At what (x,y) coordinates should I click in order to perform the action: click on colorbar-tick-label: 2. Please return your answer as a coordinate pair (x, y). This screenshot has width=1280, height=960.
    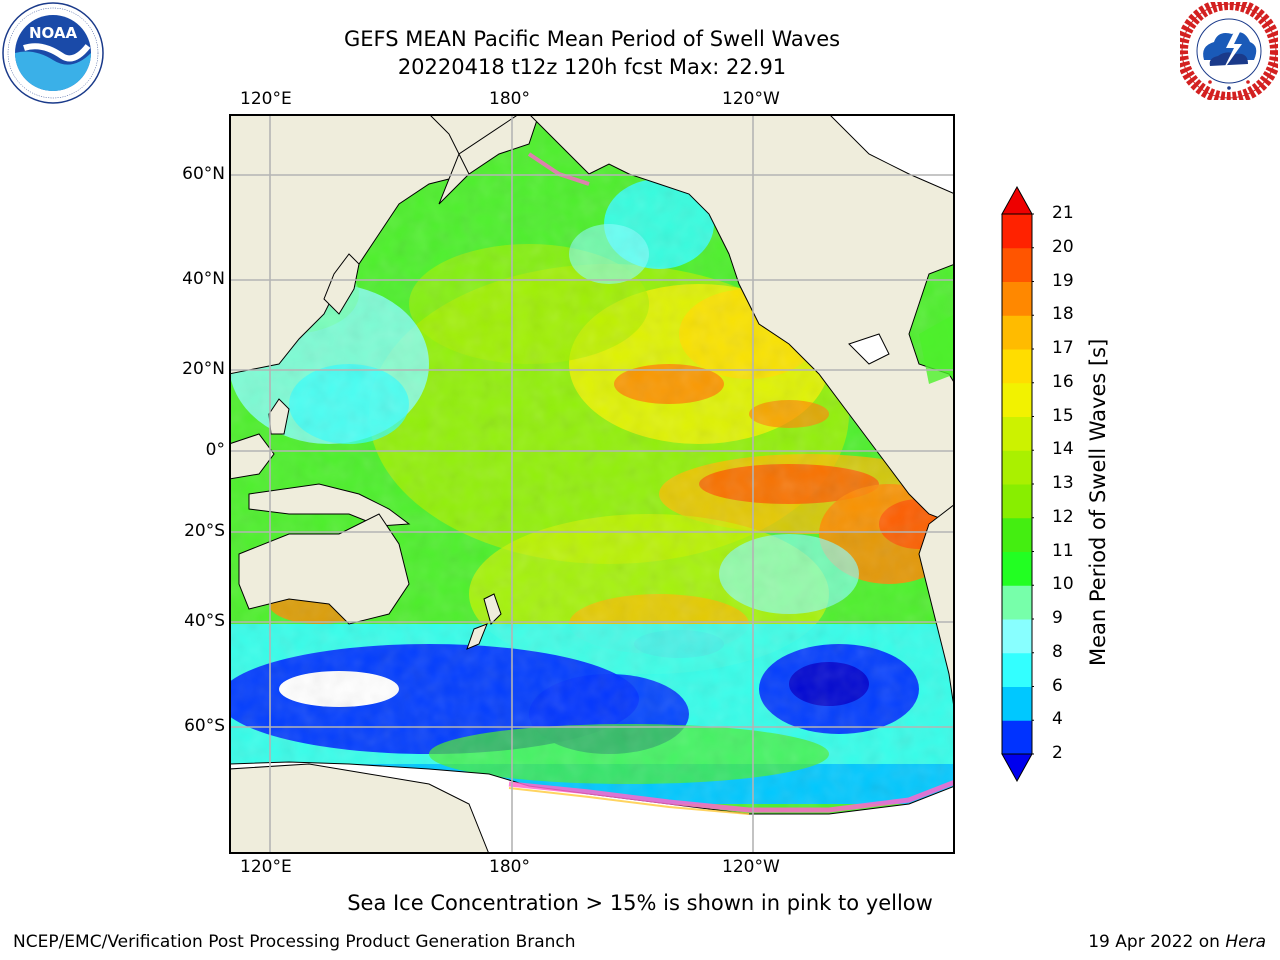
    Looking at the image, I should click on (1057, 753).